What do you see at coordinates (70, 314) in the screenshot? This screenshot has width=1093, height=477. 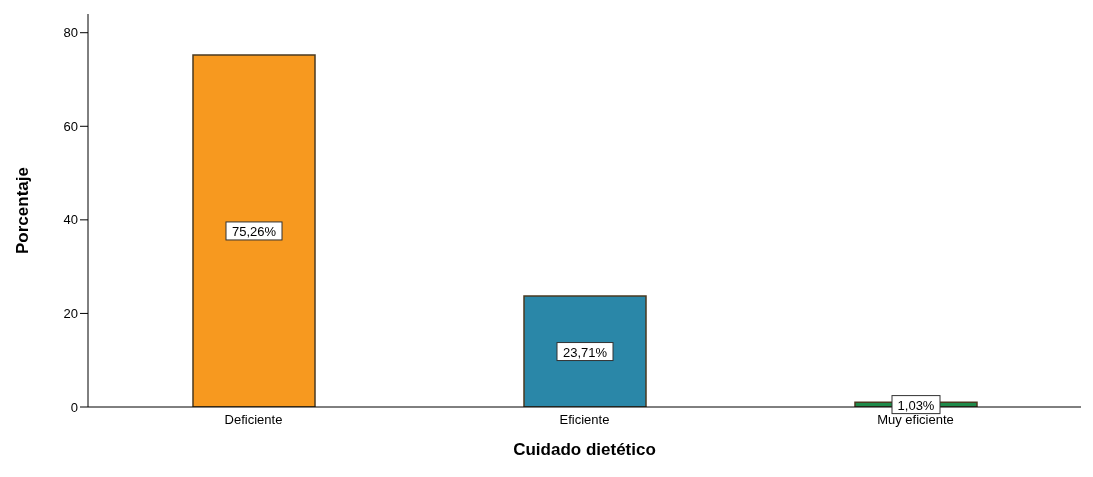 I see `y-tick-label: 20` at bounding box center [70, 314].